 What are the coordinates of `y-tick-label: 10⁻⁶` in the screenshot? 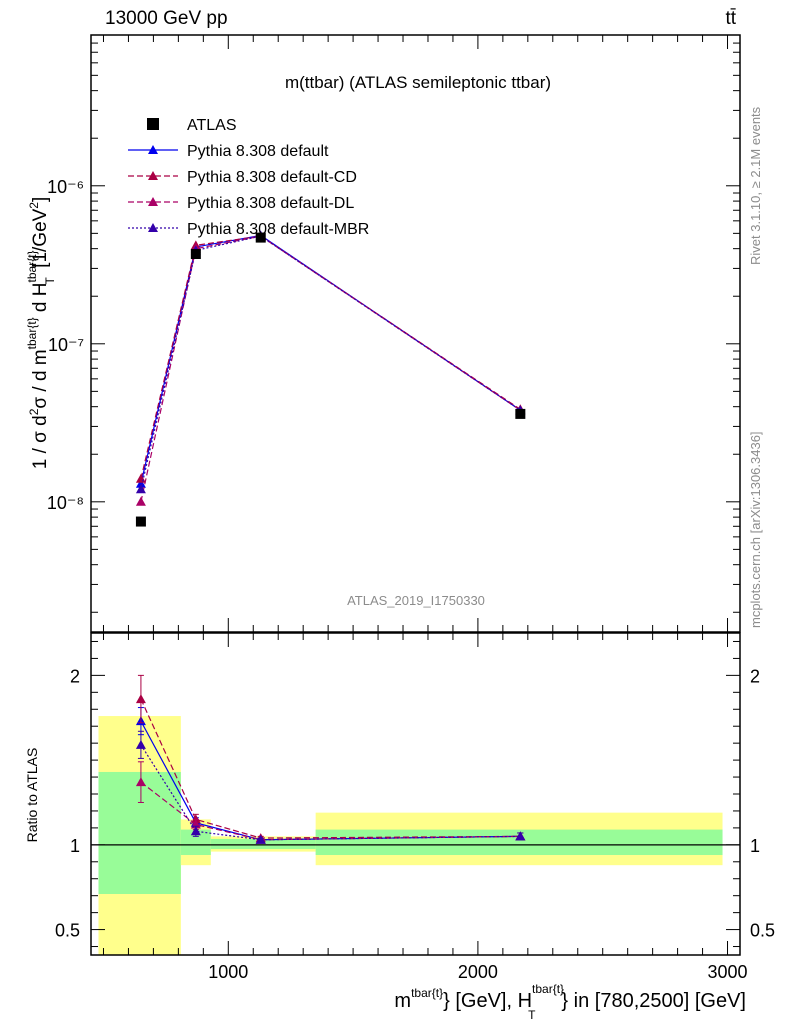 It's located at (65, 187).